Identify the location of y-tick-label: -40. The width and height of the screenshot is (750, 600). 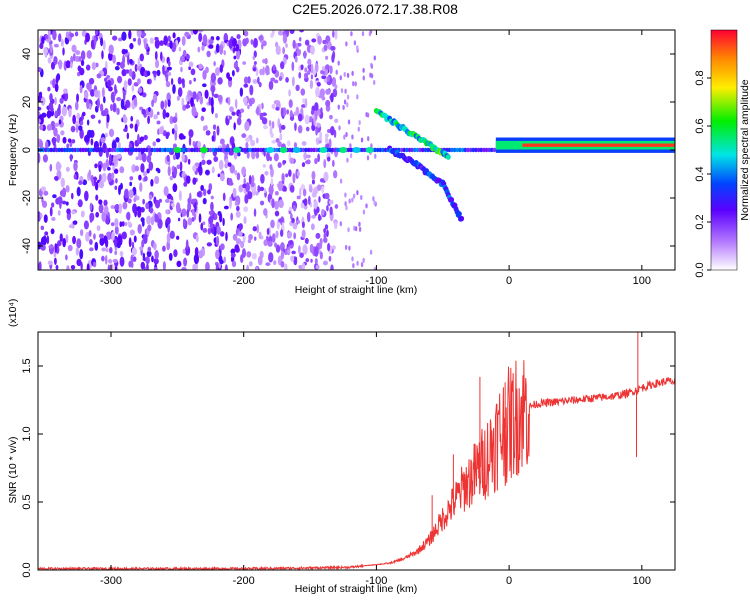
(27, 246).